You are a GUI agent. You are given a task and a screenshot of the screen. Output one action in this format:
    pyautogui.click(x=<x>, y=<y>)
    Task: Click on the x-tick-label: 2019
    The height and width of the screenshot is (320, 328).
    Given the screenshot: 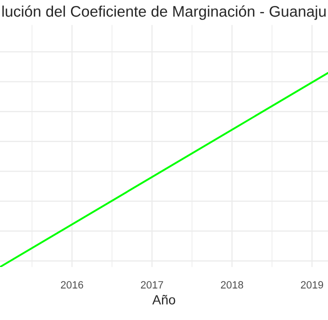 What is the action you would take?
    pyautogui.click(x=312, y=285)
    